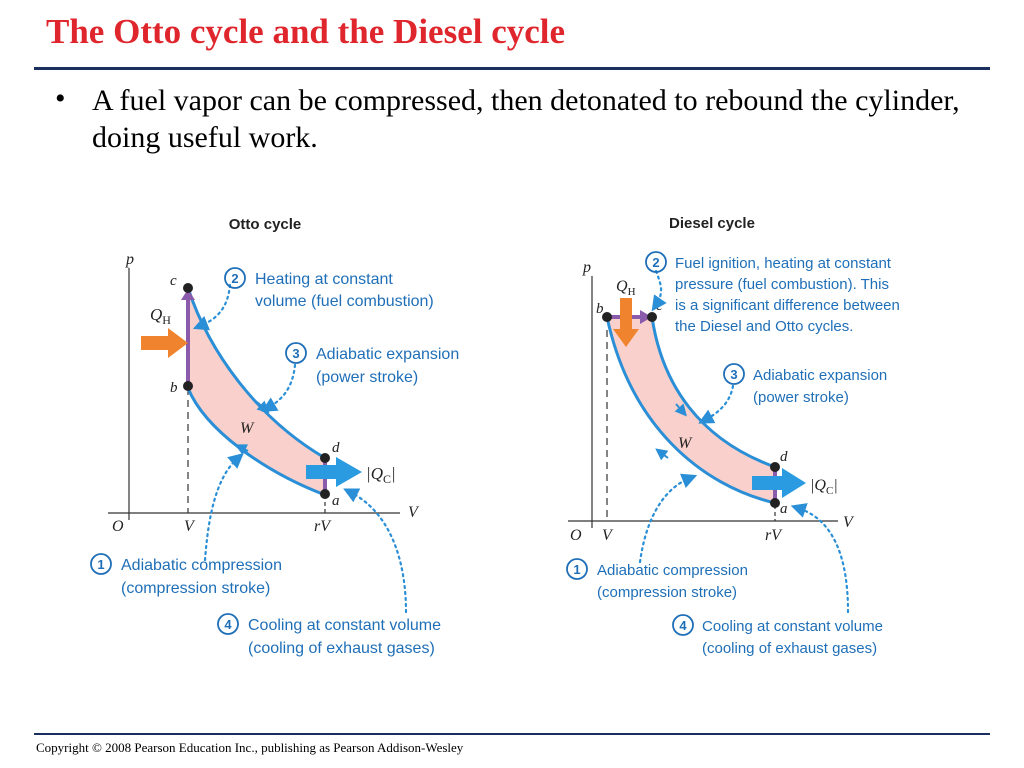 The height and width of the screenshot is (768, 1024). Describe the element at coordinates (784, 509) in the screenshot. I see `diesel-label-a: a` at that location.